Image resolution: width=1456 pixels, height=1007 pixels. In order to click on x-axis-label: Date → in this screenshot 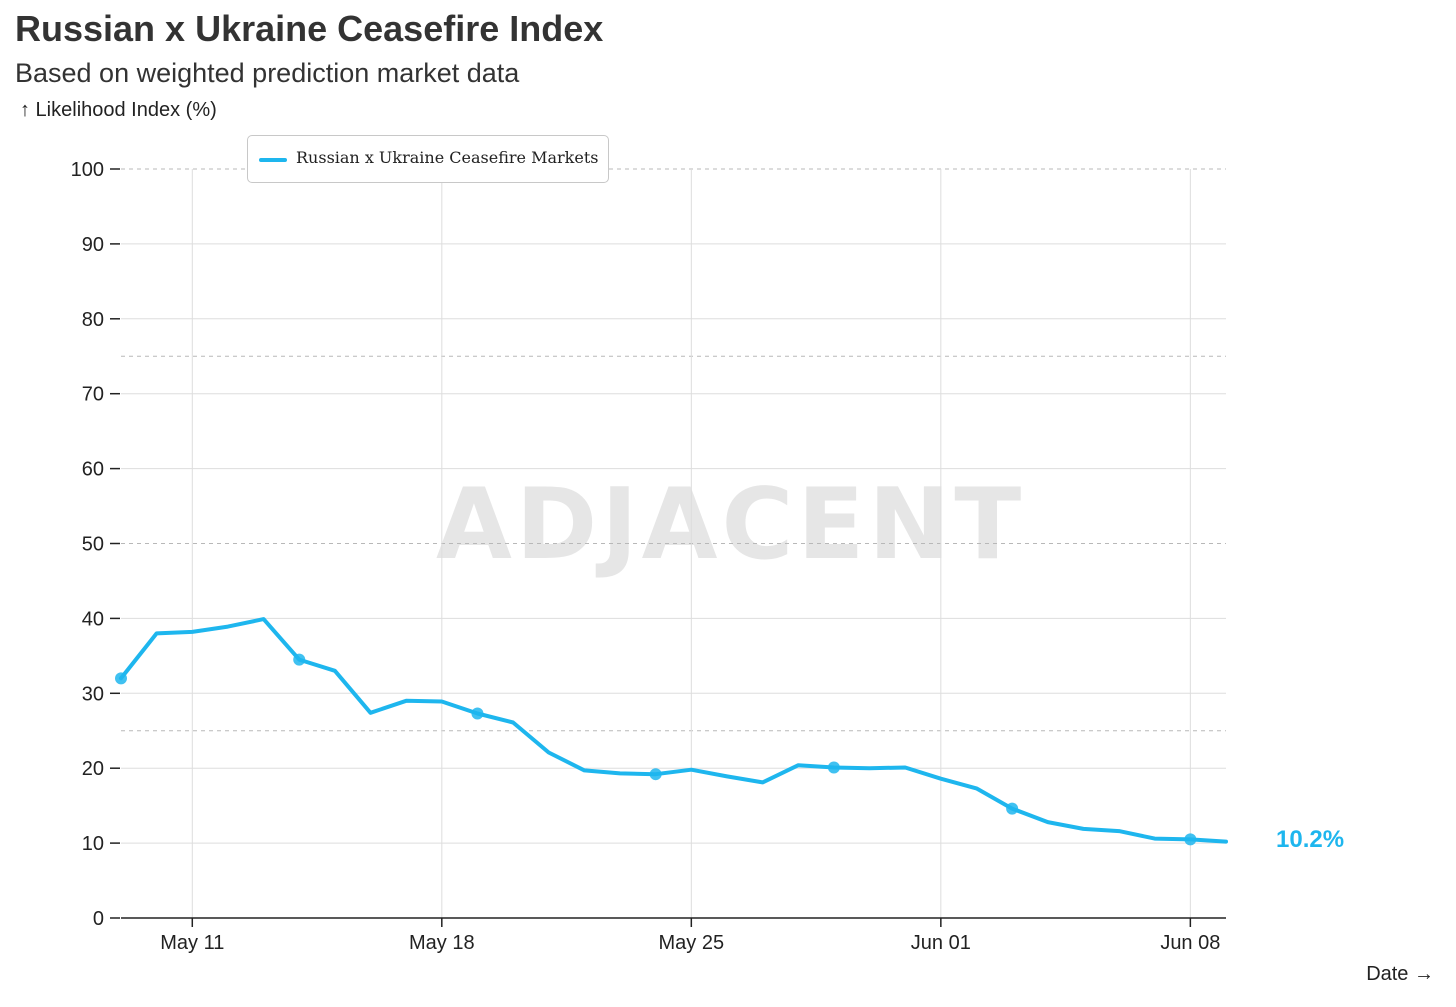, I will do `click(1400, 974)`.